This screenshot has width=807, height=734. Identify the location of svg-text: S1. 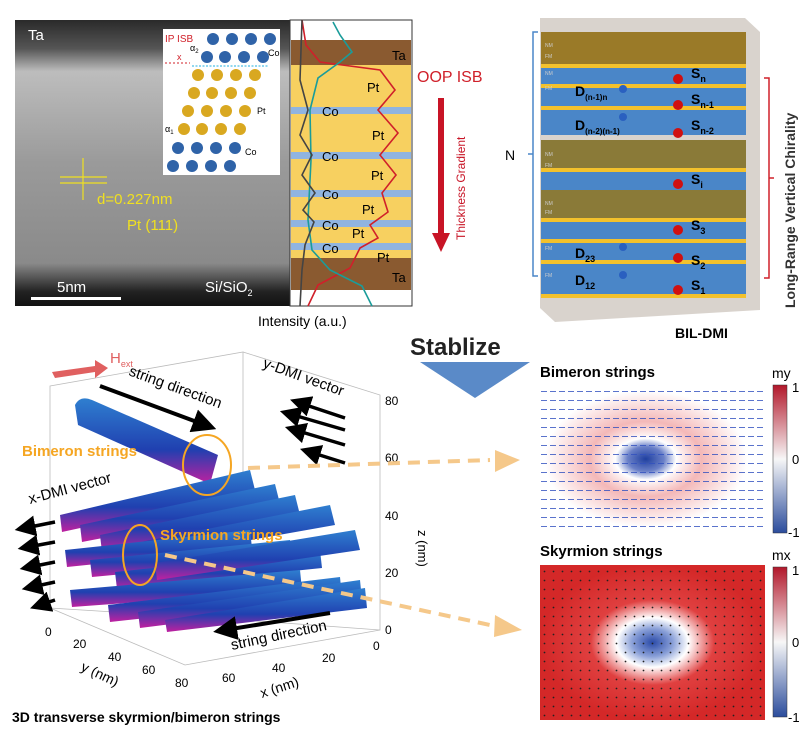
(698, 286).